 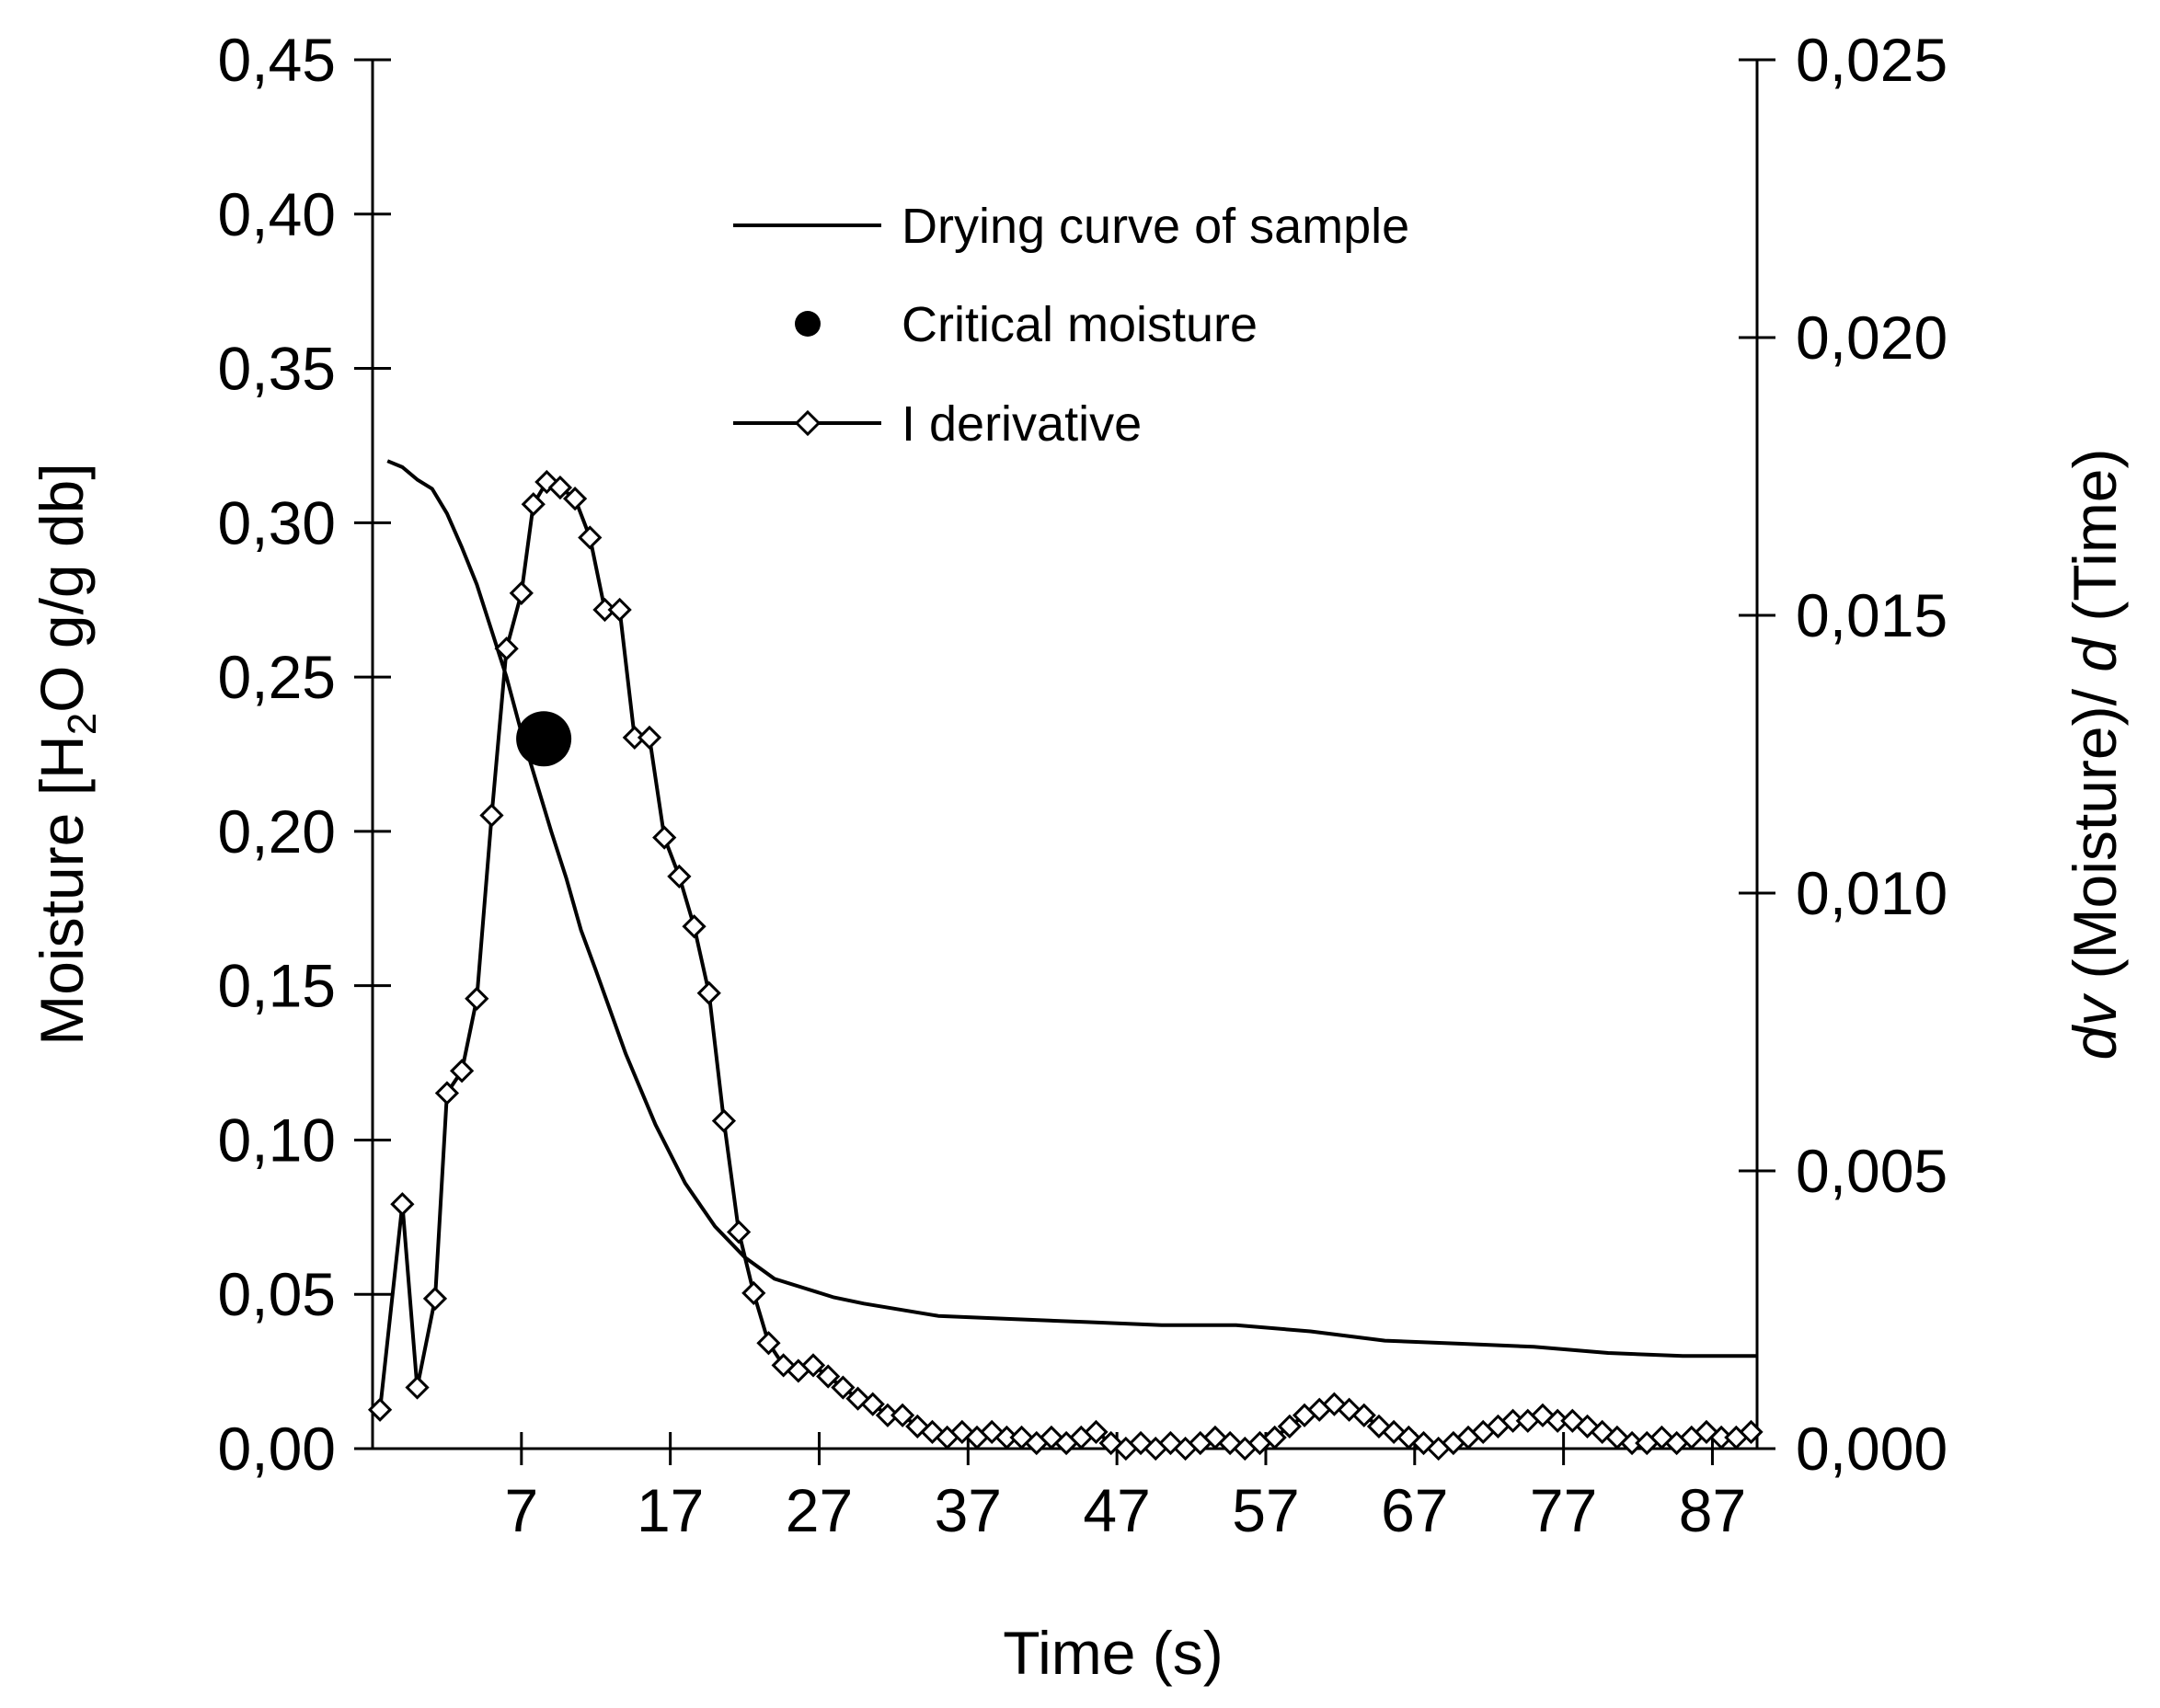 What do you see at coordinates (1116, 1510) in the screenshot?
I see `x-tick-label: 47` at bounding box center [1116, 1510].